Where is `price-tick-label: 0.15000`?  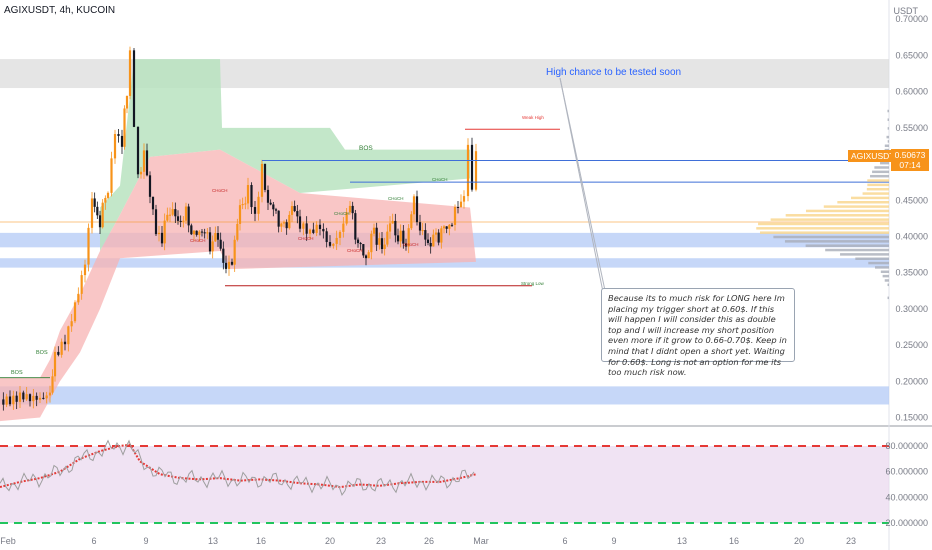
price-tick-label: 0.15000 is located at coordinates (911, 418).